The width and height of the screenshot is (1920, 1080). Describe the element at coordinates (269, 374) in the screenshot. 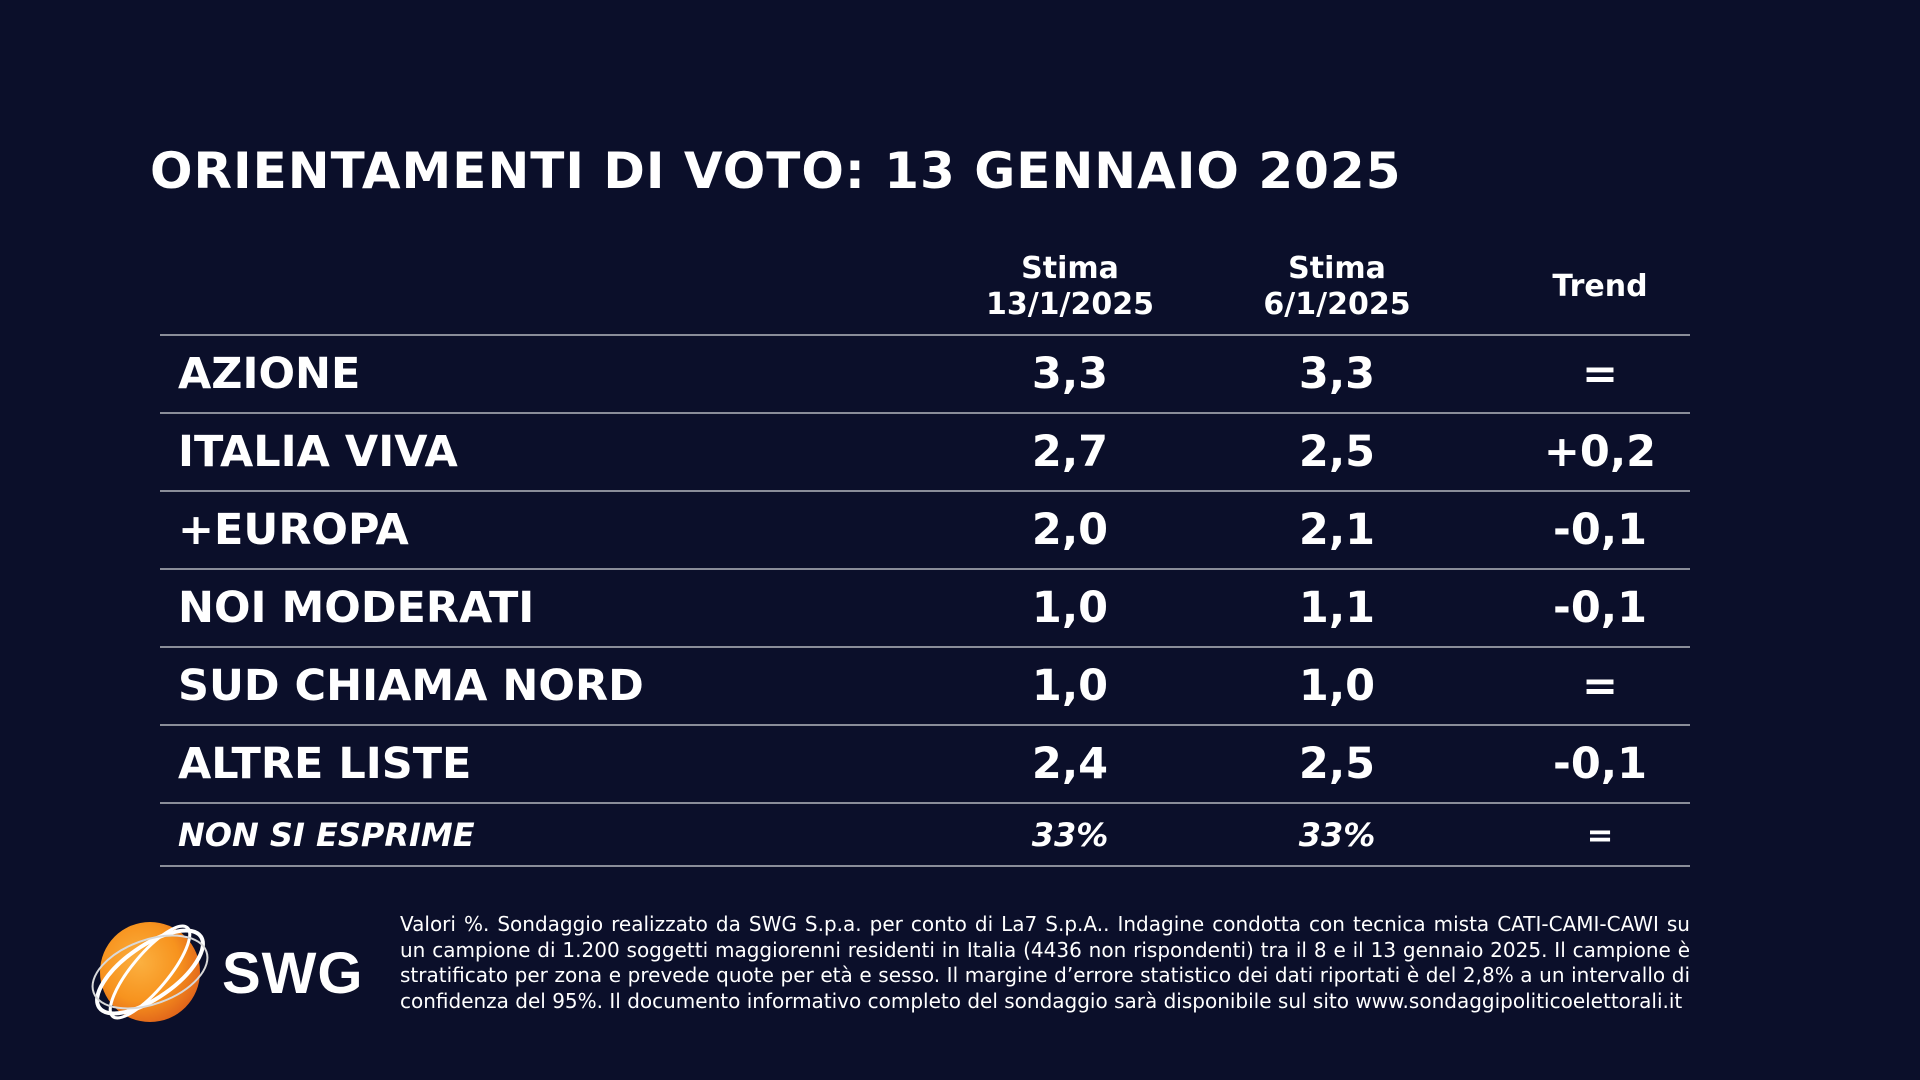

I see `party-name: AZIONE` at that location.